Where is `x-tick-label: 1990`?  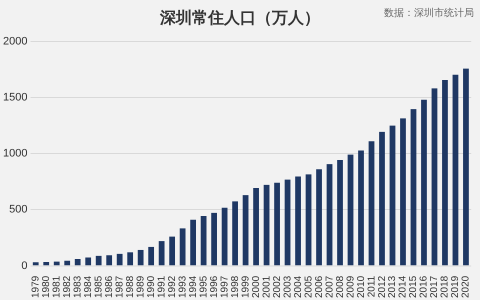 x-tick-label: 1990 is located at coordinates (151, 286).